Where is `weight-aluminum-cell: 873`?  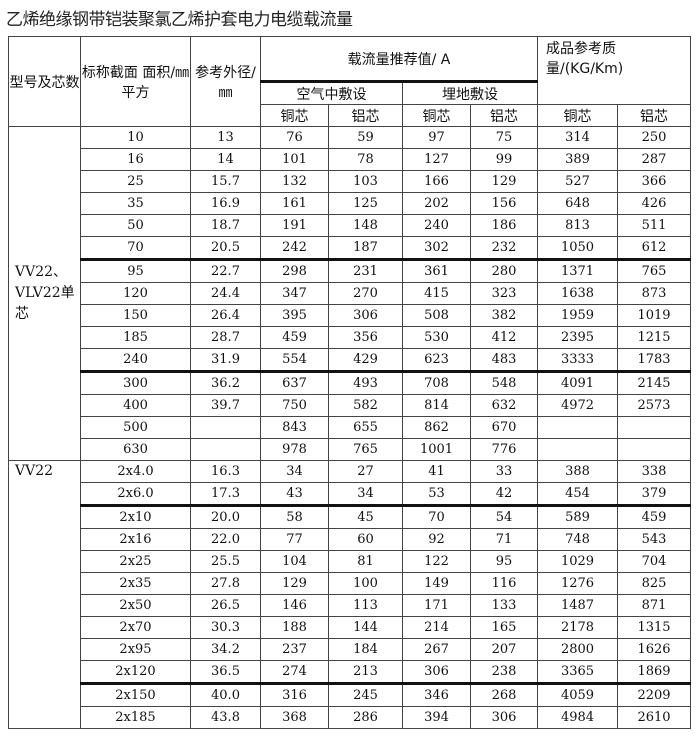
weight-aluminum-cell: 873 is located at coordinates (654, 293).